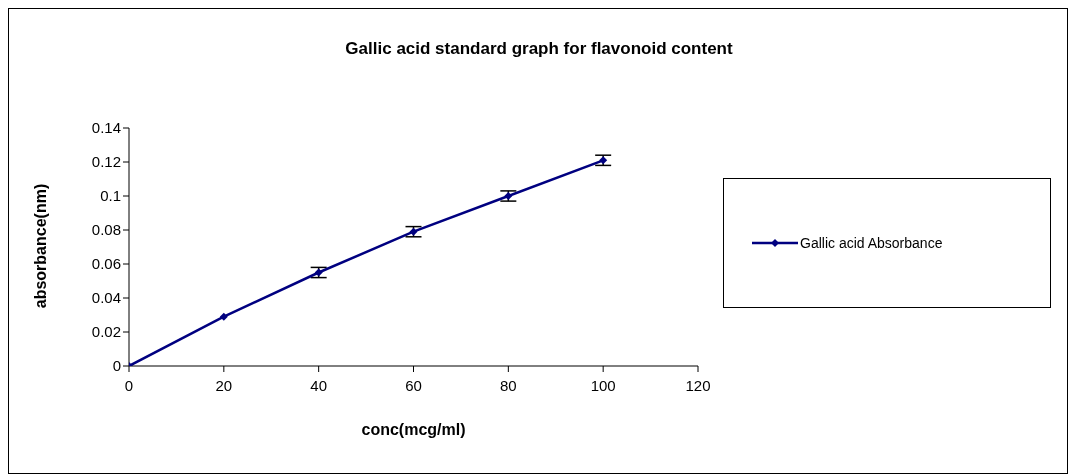  Describe the element at coordinates (603, 385) in the screenshot. I see `x-tick-label: 100` at that location.